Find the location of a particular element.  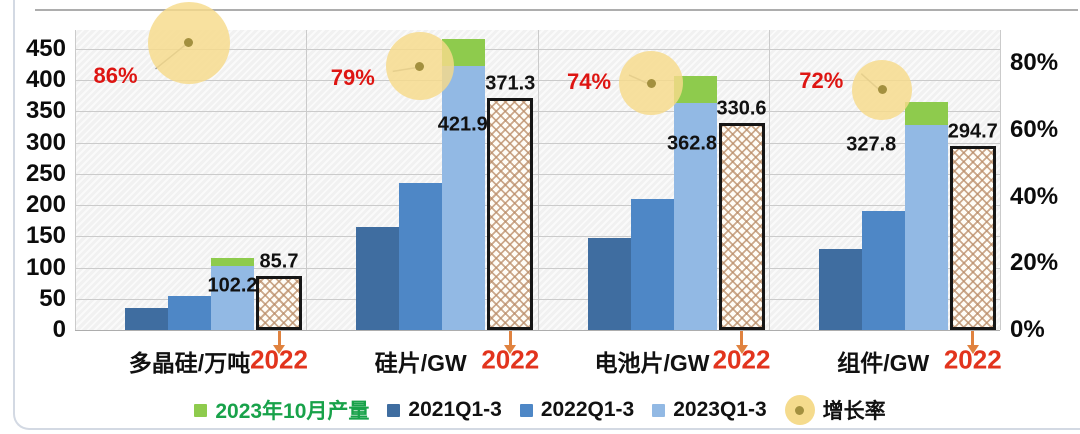

bar-2023Q1-3-g0 is located at coordinates (232, 298).